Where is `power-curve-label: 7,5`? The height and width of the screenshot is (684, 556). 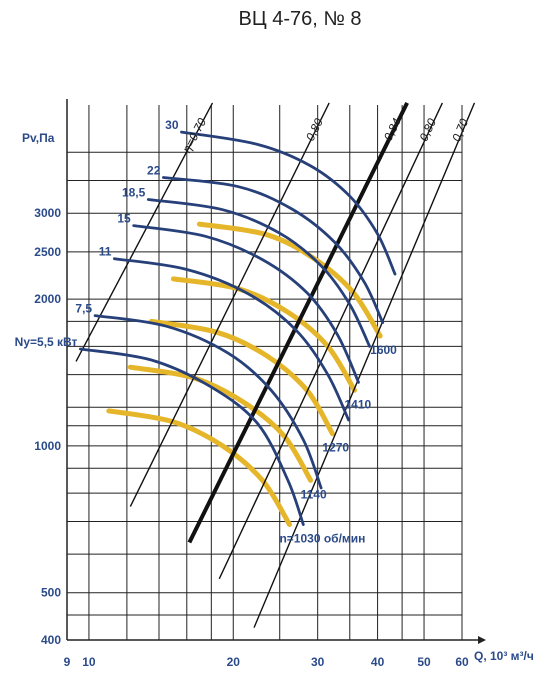 power-curve-label: 7,5 is located at coordinates (83, 309).